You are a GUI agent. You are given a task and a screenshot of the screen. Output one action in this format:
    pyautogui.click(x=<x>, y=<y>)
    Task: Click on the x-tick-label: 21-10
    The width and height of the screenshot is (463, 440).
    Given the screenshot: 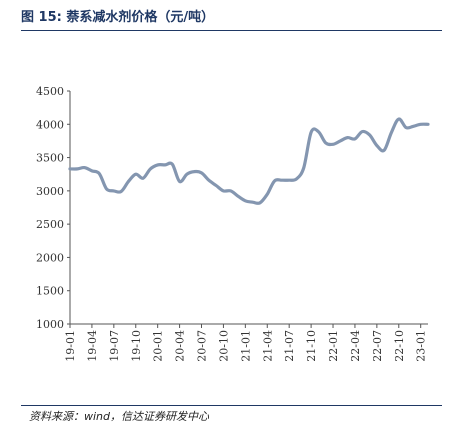 What is the action you would take?
    pyautogui.click(x=311, y=346)
    